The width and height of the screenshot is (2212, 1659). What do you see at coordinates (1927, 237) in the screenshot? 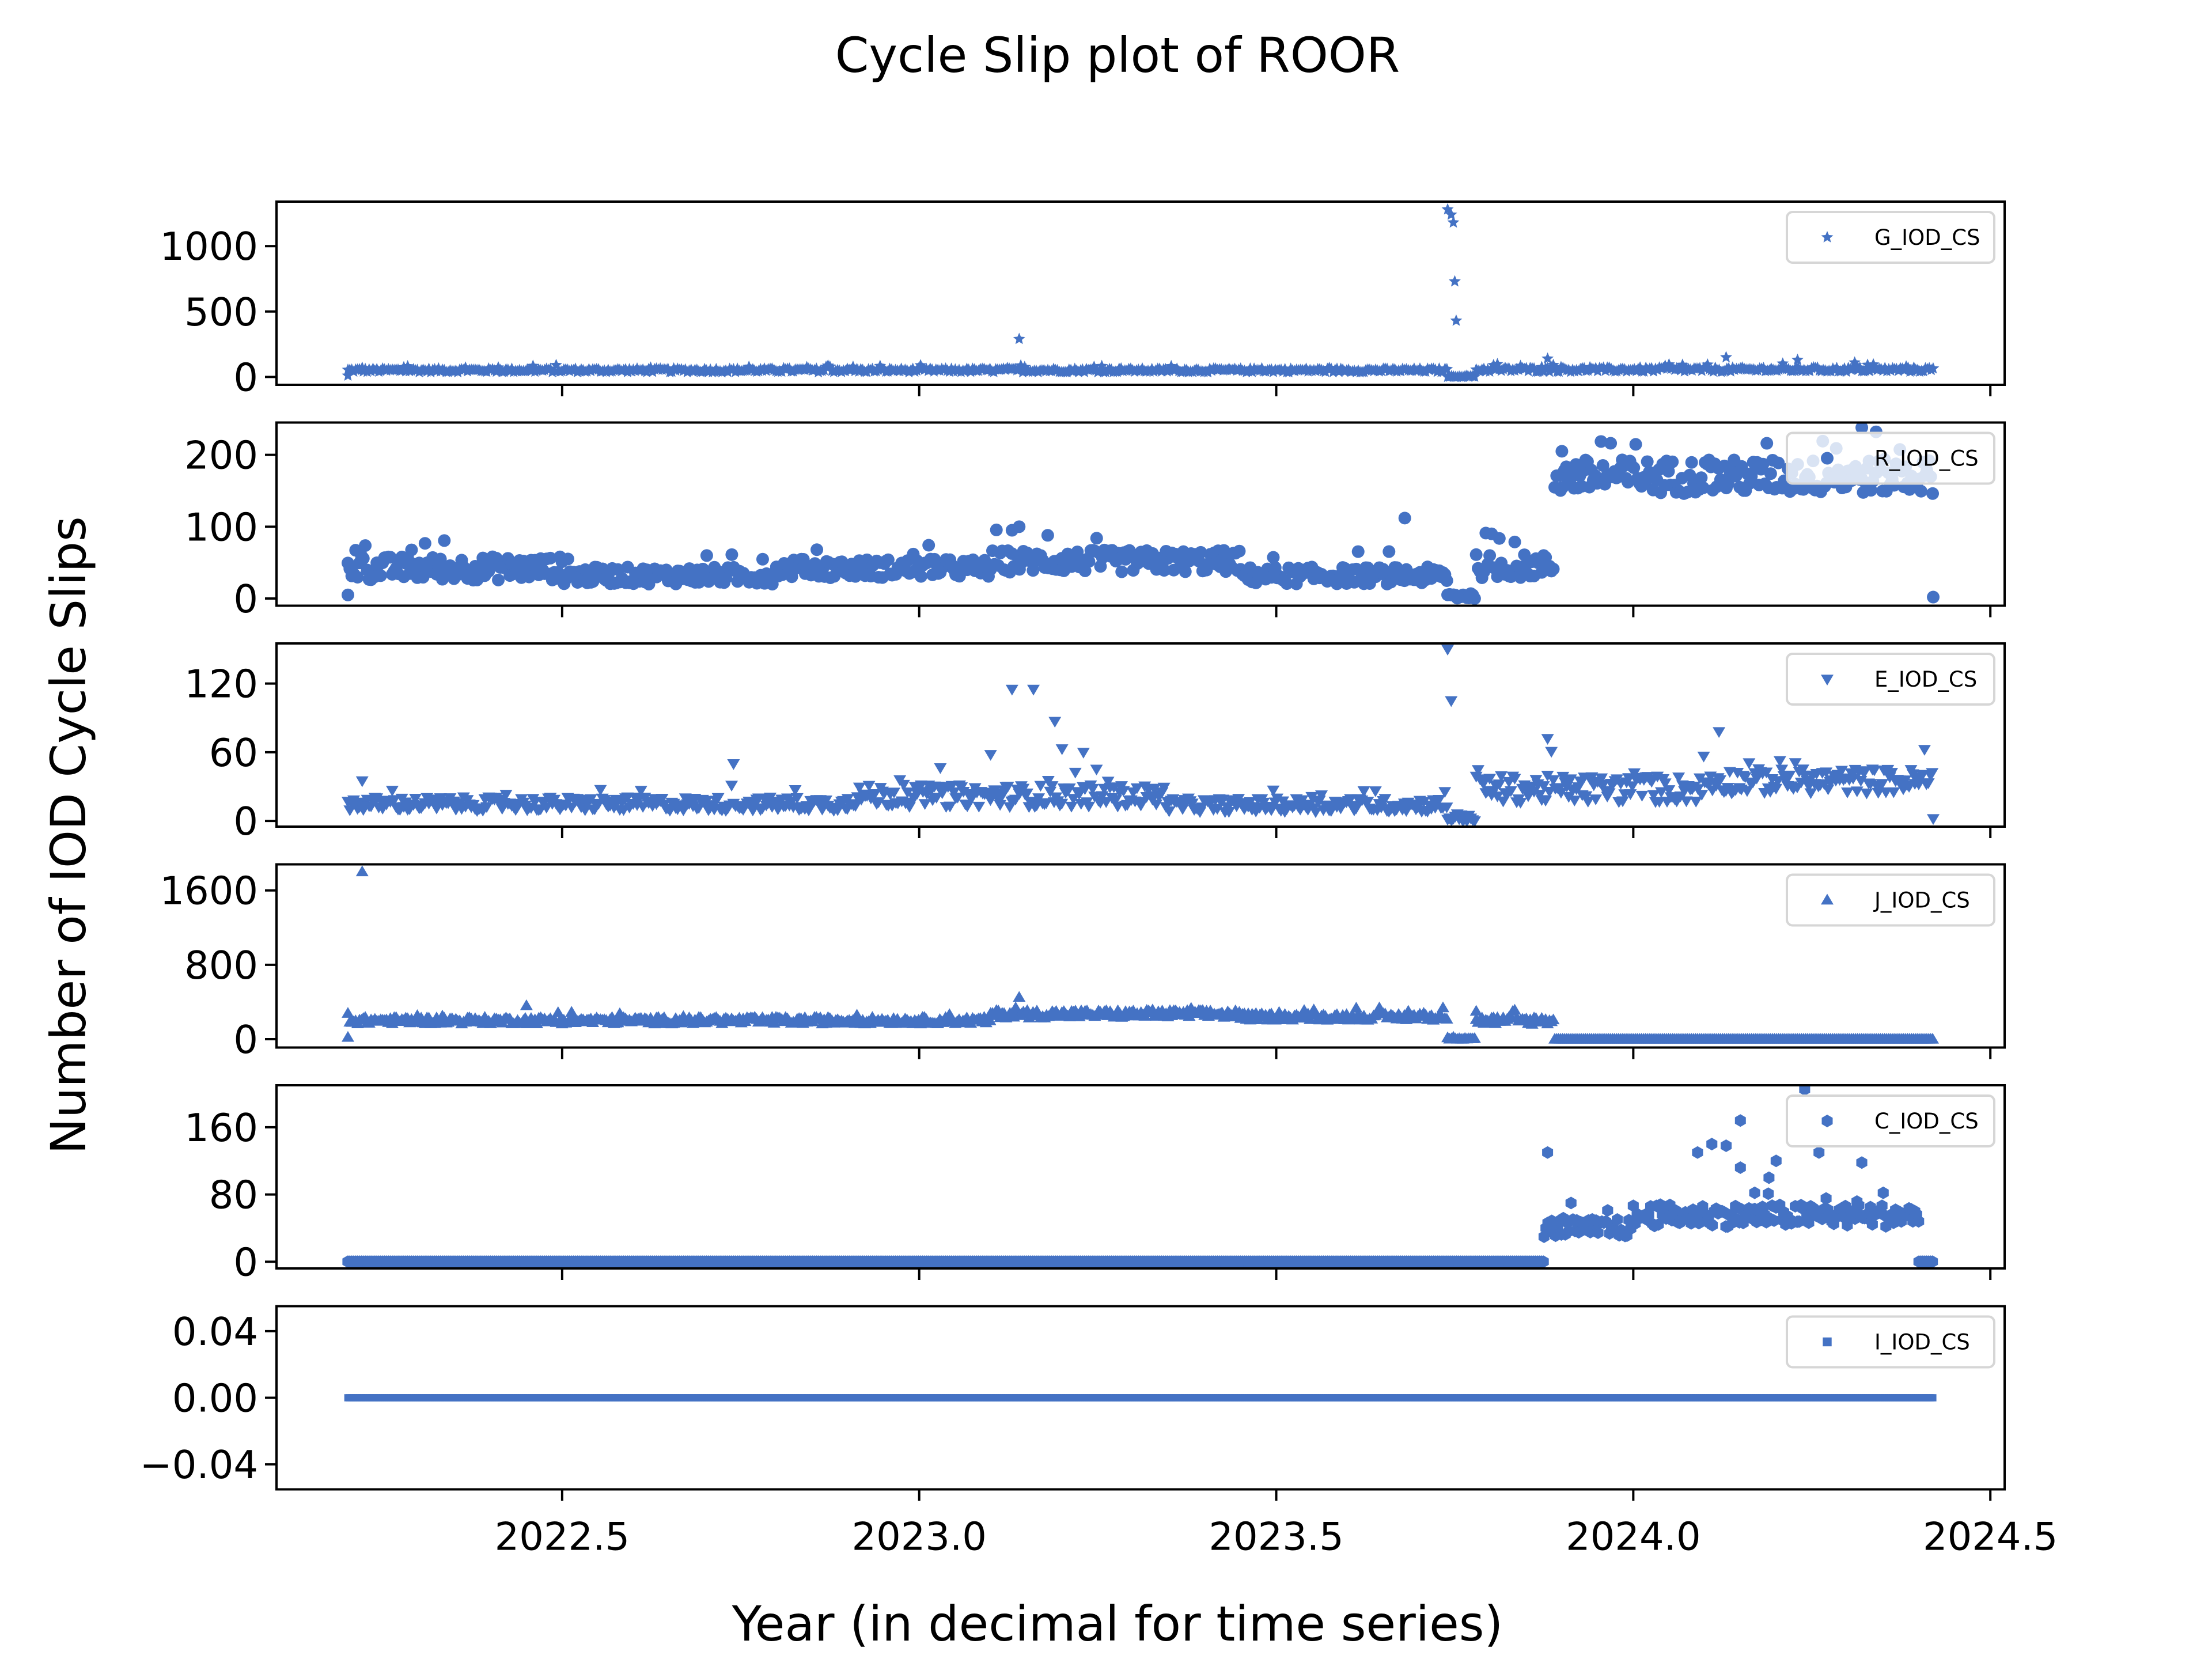
I see `legend-label: G_IOD_CS` at bounding box center [1927, 237].